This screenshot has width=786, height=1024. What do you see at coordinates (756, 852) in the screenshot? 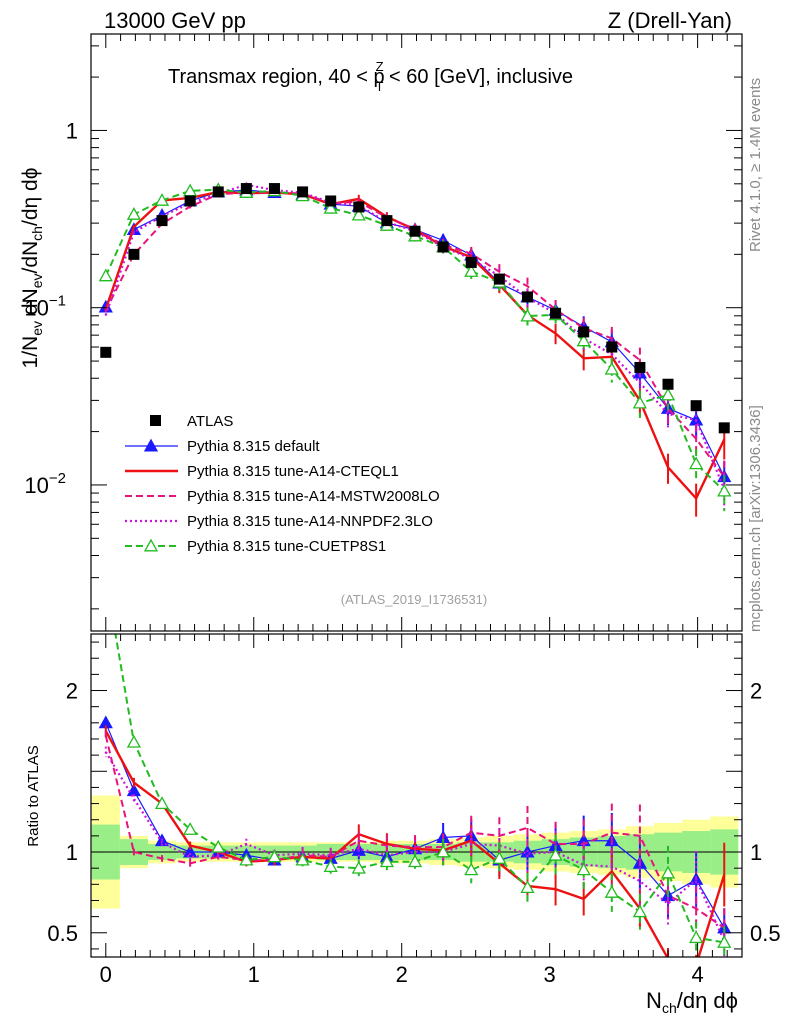
I see `y-tick-label-bot-right: 1` at bounding box center [756, 852].